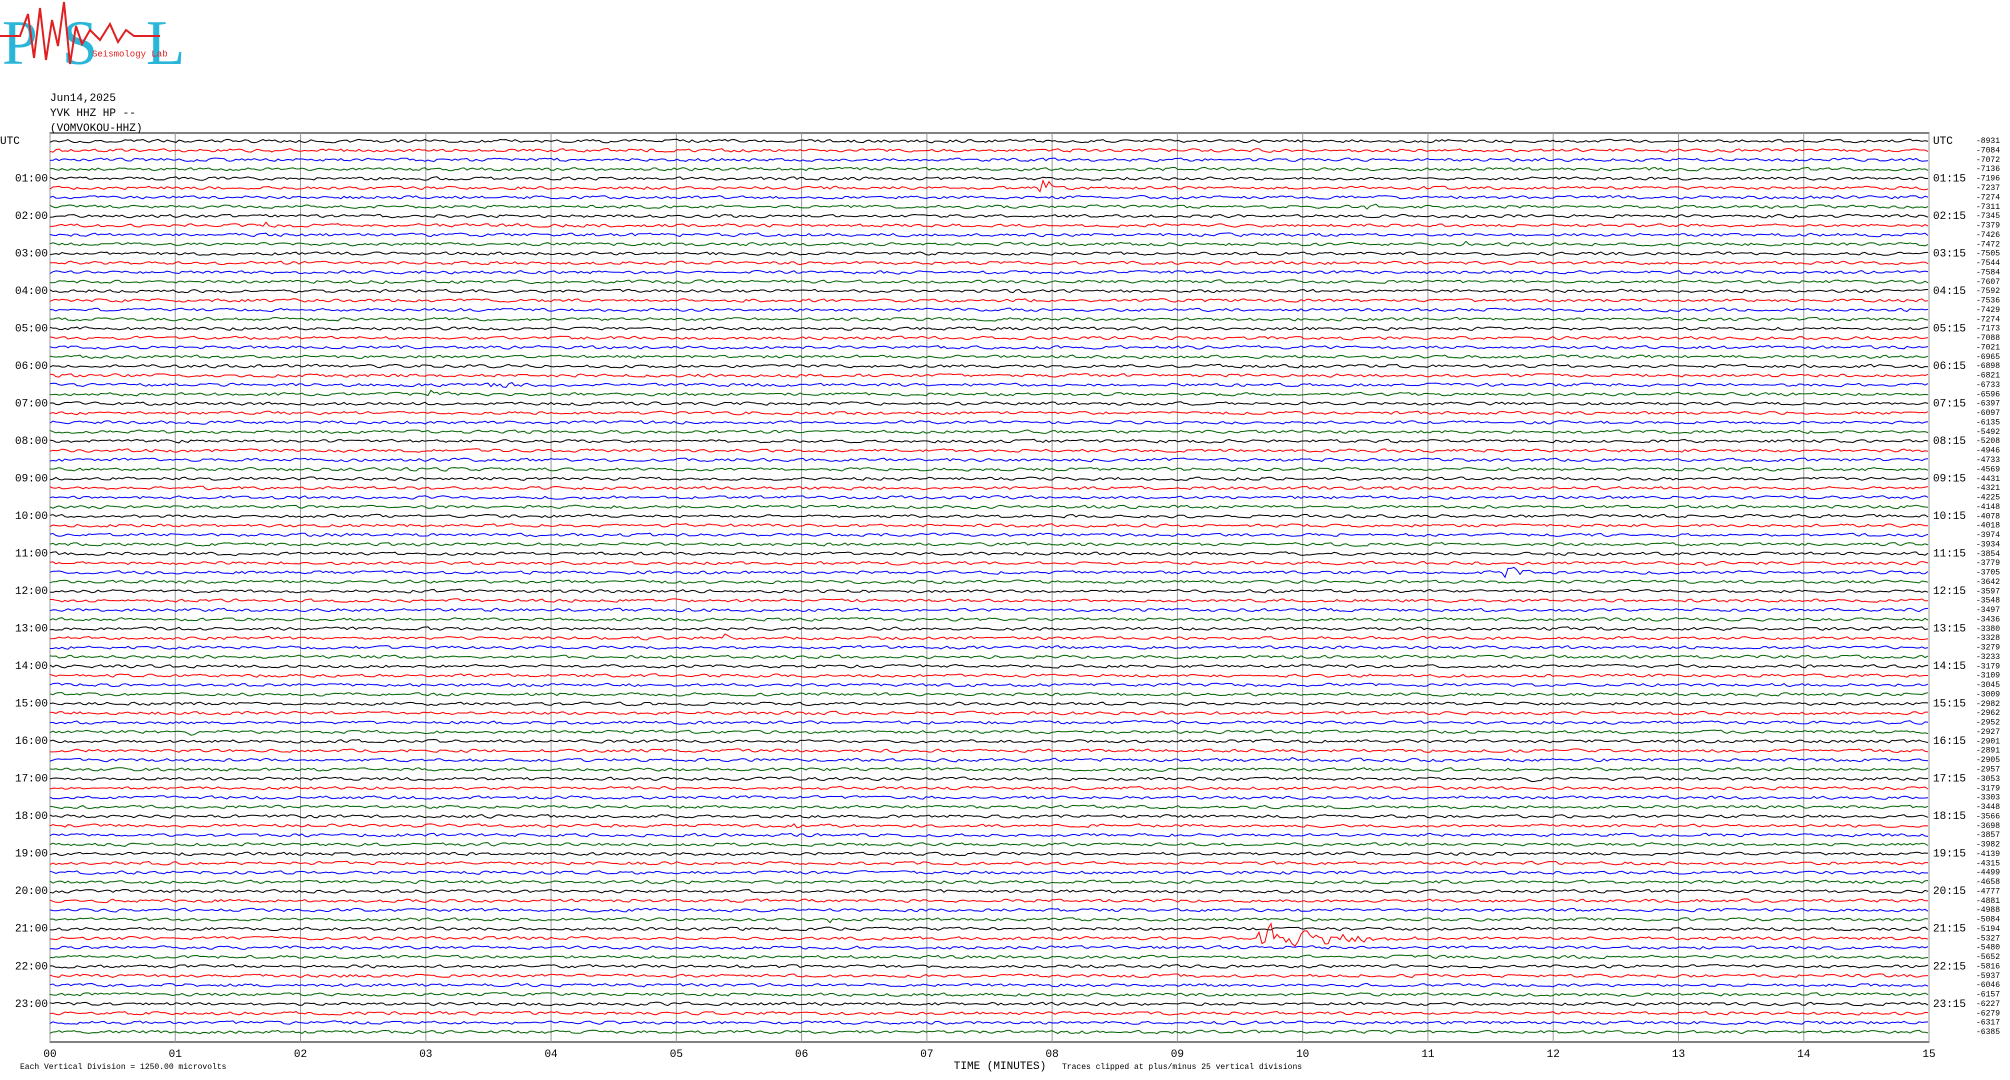 The image size is (2010, 1080). Describe the element at coordinates (1988, 150) in the screenshot. I see `trace-offset: -7084` at that location.